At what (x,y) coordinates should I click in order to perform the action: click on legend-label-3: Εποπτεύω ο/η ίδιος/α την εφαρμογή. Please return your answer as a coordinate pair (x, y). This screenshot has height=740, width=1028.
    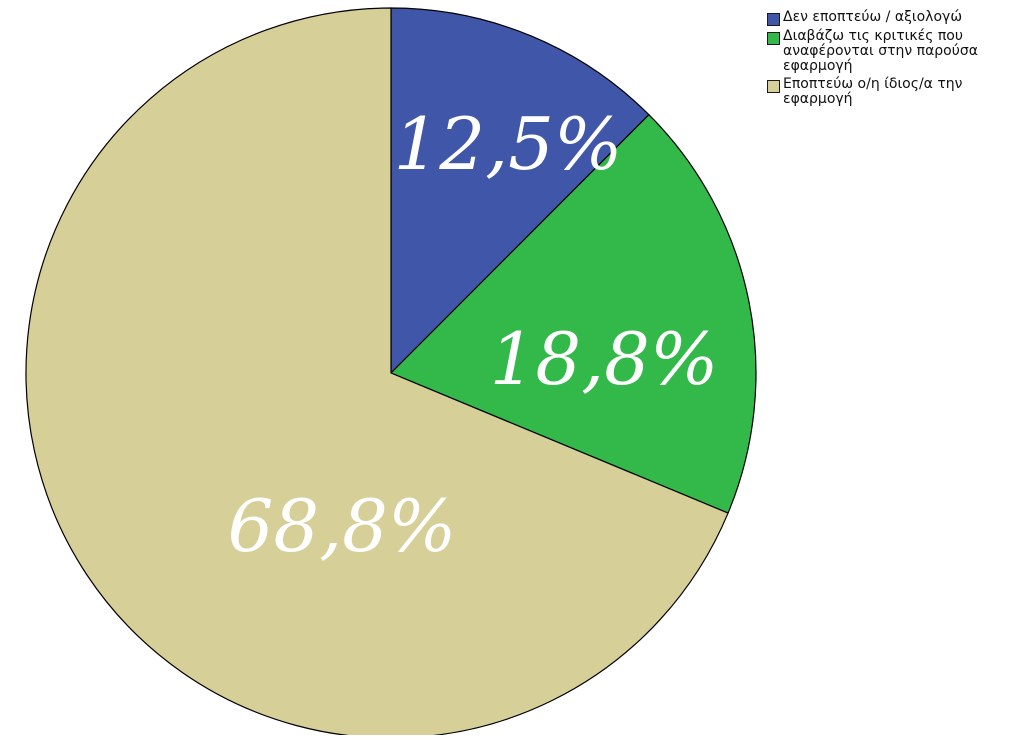
    Looking at the image, I should click on (873, 91).